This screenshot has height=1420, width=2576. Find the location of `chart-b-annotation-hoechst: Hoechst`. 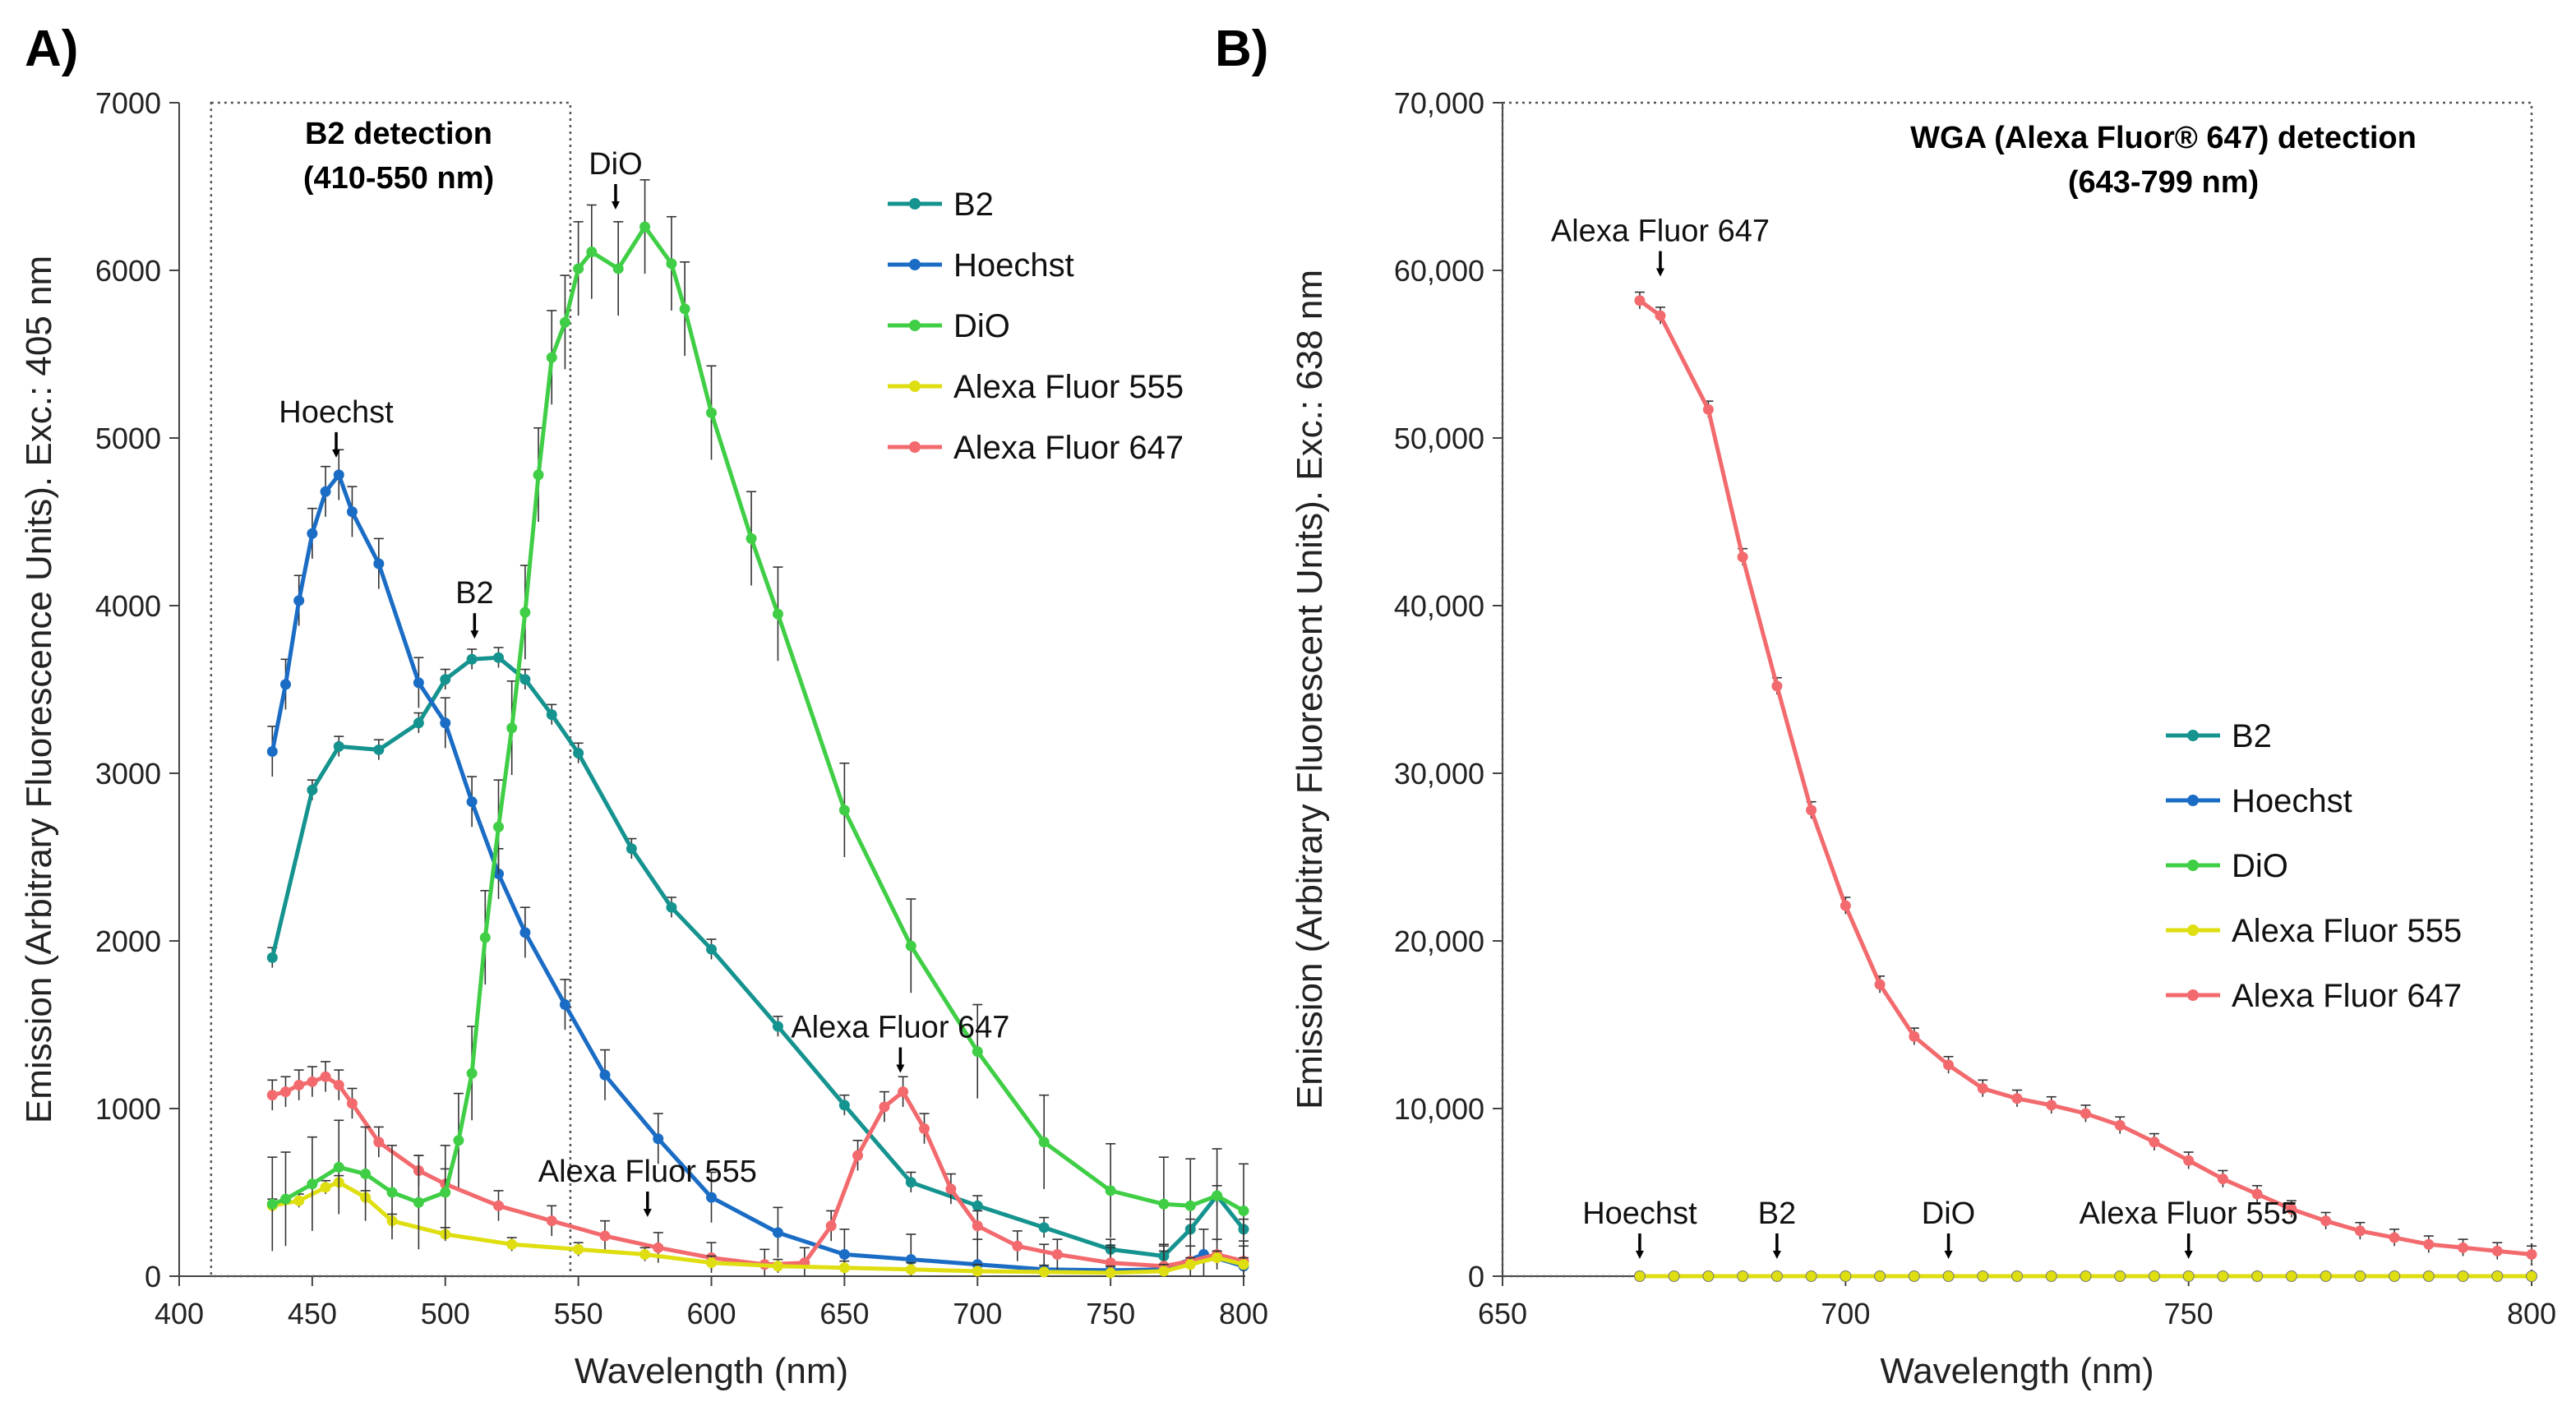

chart-b-annotation-hoechst: Hoechst is located at coordinates (1639, 1213).